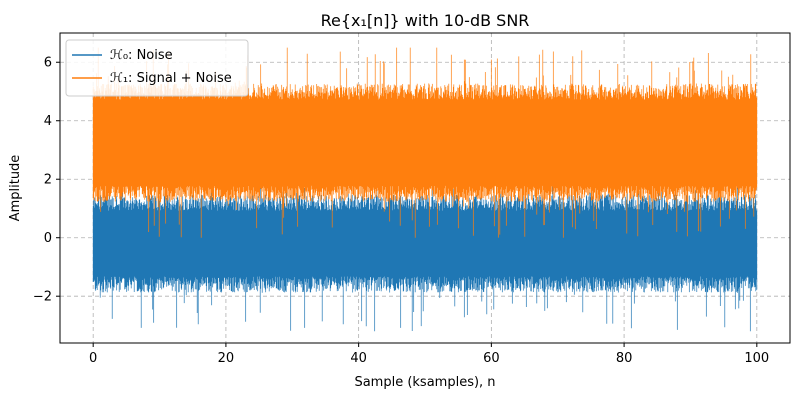  I want to click on legend-label-signal-noise: ℋ₁: Signal + Noise, so click(171, 78).